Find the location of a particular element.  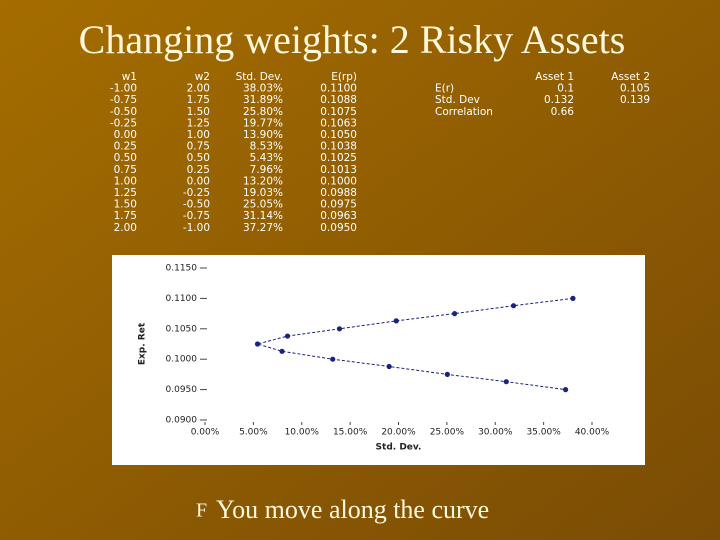

table-header: w2 is located at coordinates (202, 77).